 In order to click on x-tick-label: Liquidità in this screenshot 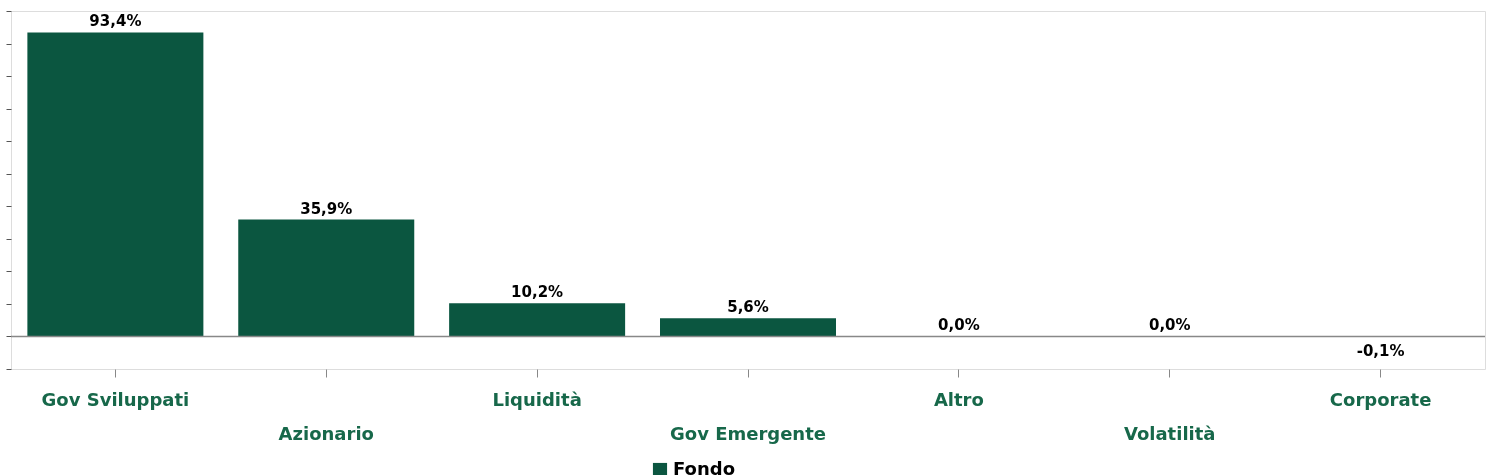, I will do `click(537, 399)`.